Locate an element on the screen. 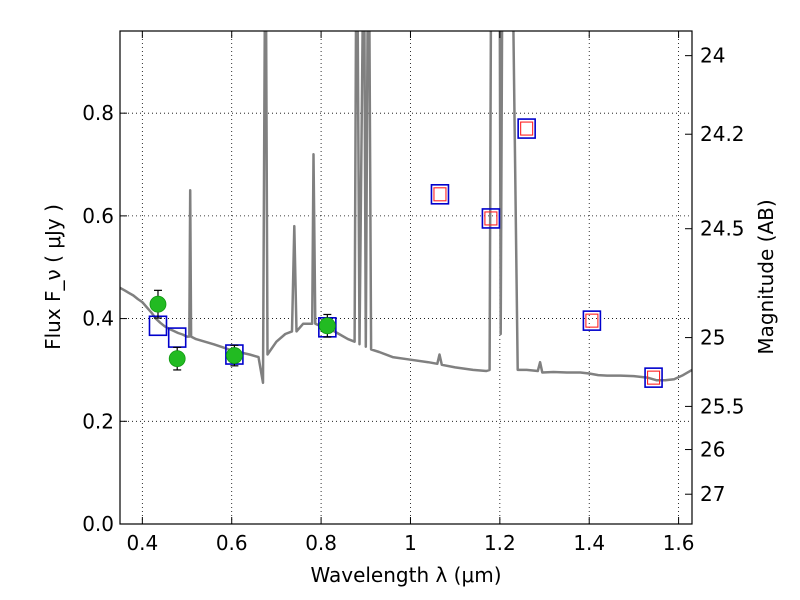 The width and height of the screenshot is (800, 600). y2-tick-label: 24.5 is located at coordinates (722, 229).